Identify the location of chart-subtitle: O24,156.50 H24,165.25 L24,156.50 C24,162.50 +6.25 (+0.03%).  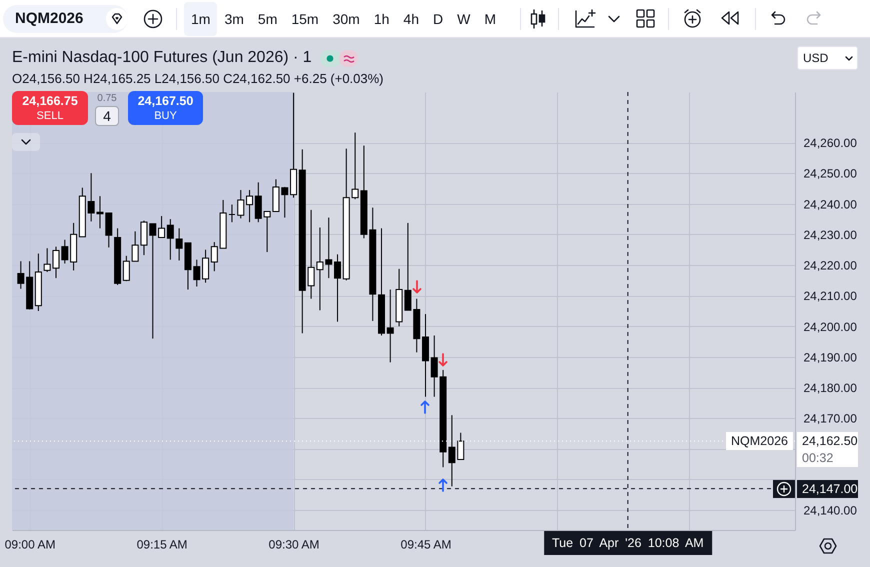
(198, 79).